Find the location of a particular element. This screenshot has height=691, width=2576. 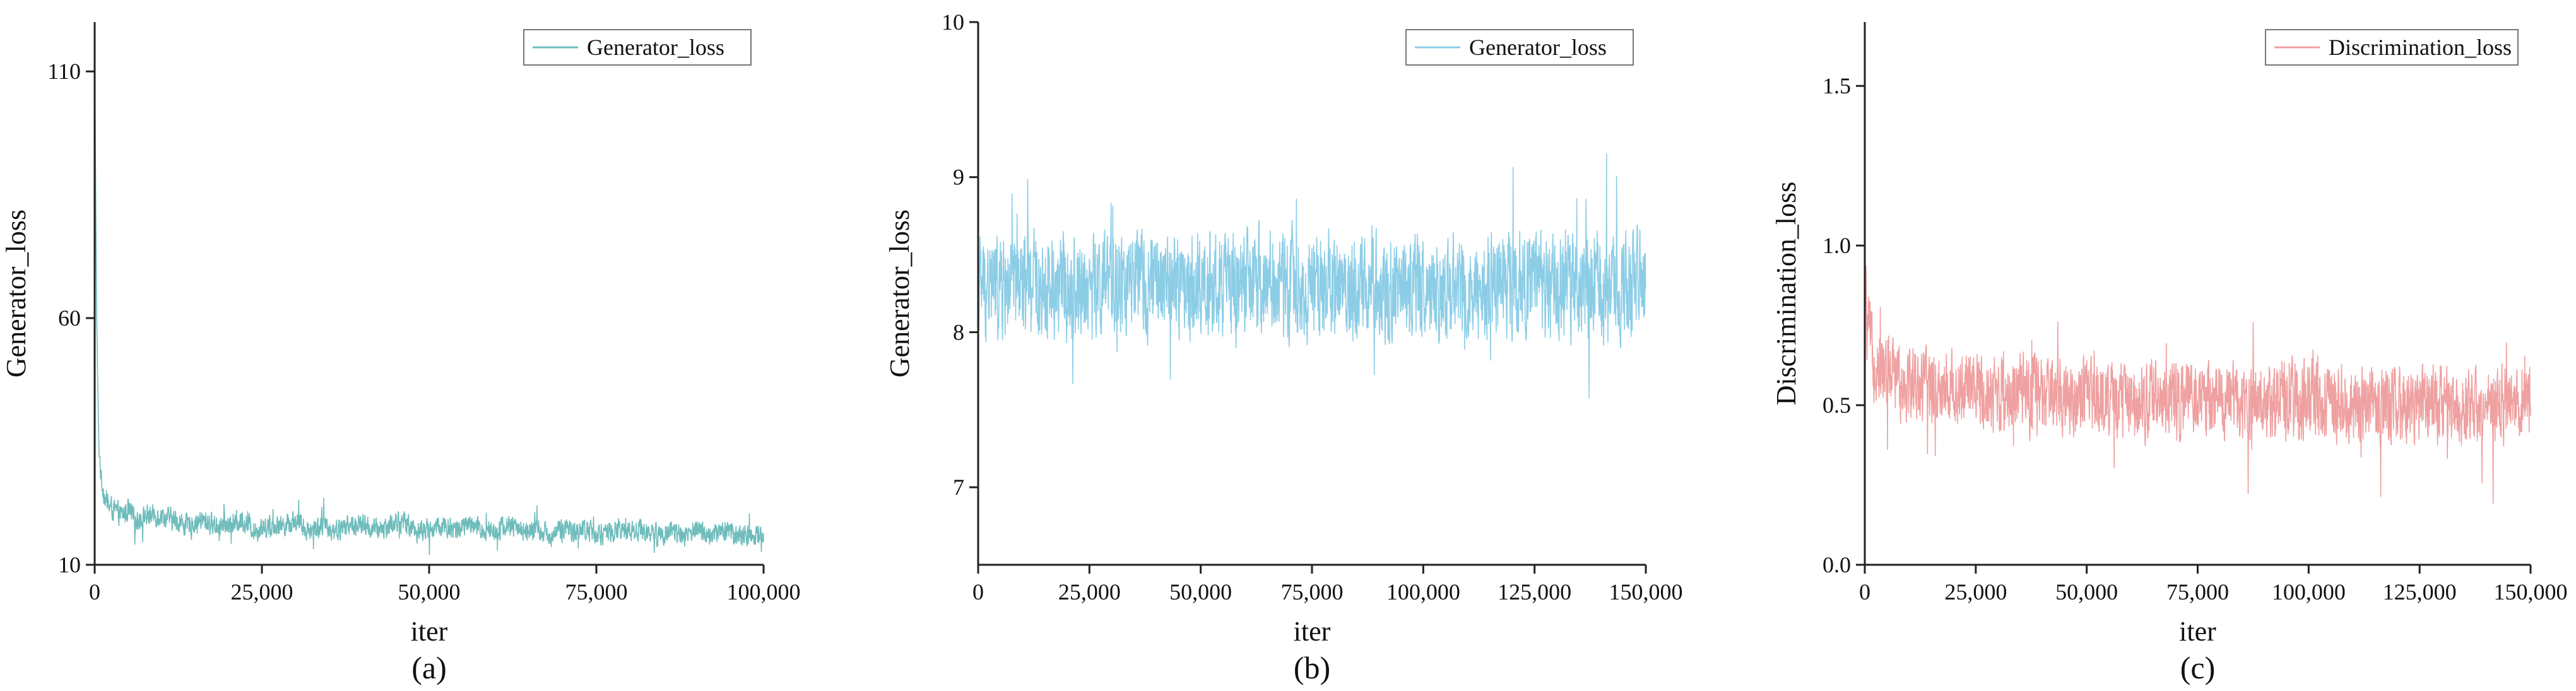

y-tick-label: 1.0 is located at coordinates (1837, 245).